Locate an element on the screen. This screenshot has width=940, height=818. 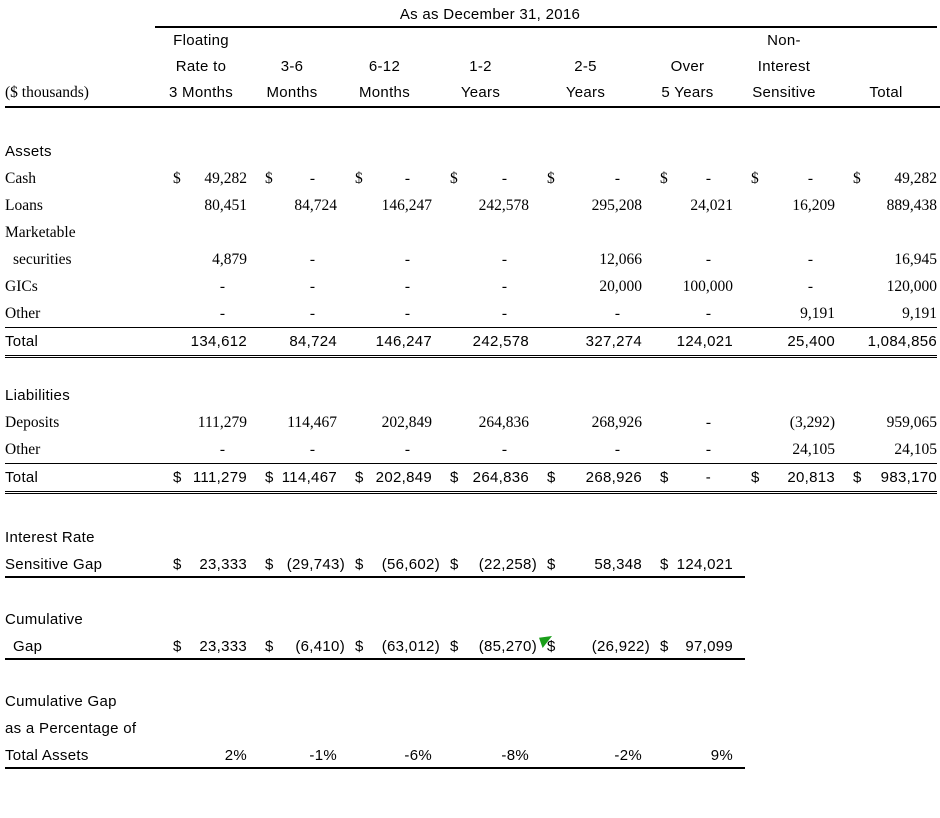
cell-value: 24,021 is located at coordinates (711, 205).